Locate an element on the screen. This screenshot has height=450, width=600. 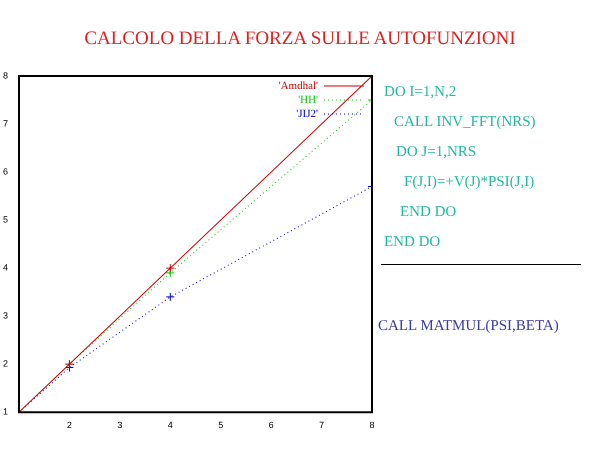
x-tick-label: 5 is located at coordinates (221, 425).